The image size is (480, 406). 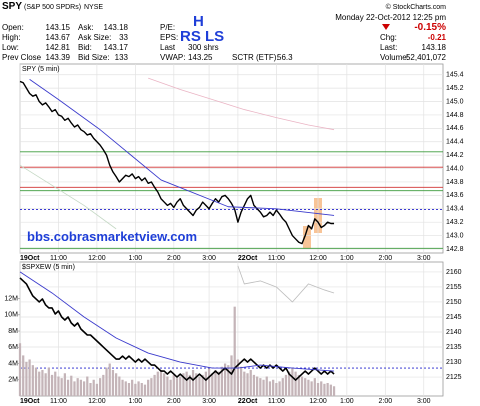 What do you see at coordinates (13, 363) in the screenshot?
I see `y-tick-label: 4M` at bounding box center [13, 363].